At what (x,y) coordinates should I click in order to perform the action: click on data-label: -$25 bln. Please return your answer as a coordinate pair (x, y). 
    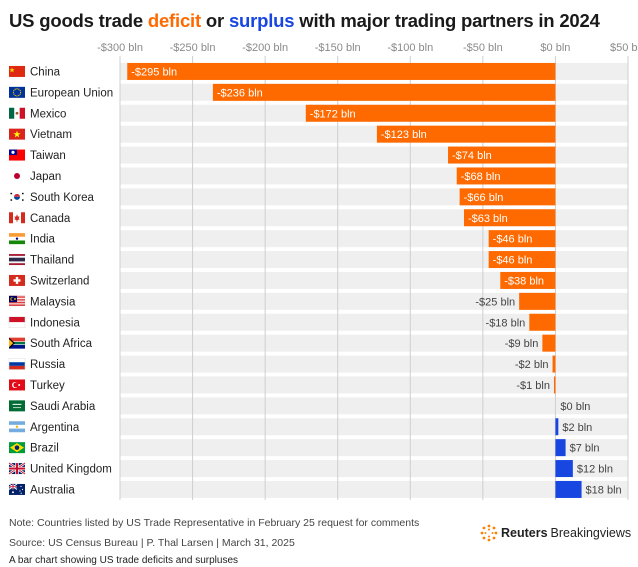
    Looking at the image, I should click on (495, 302).